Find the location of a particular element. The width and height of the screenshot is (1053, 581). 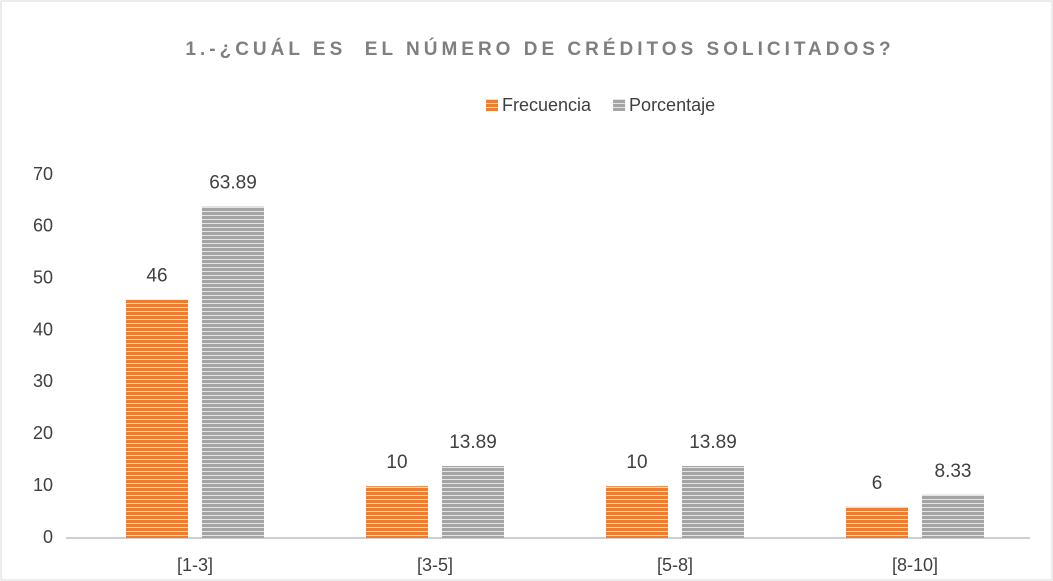

y-tick-label: 40 is located at coordinates (43, 329).